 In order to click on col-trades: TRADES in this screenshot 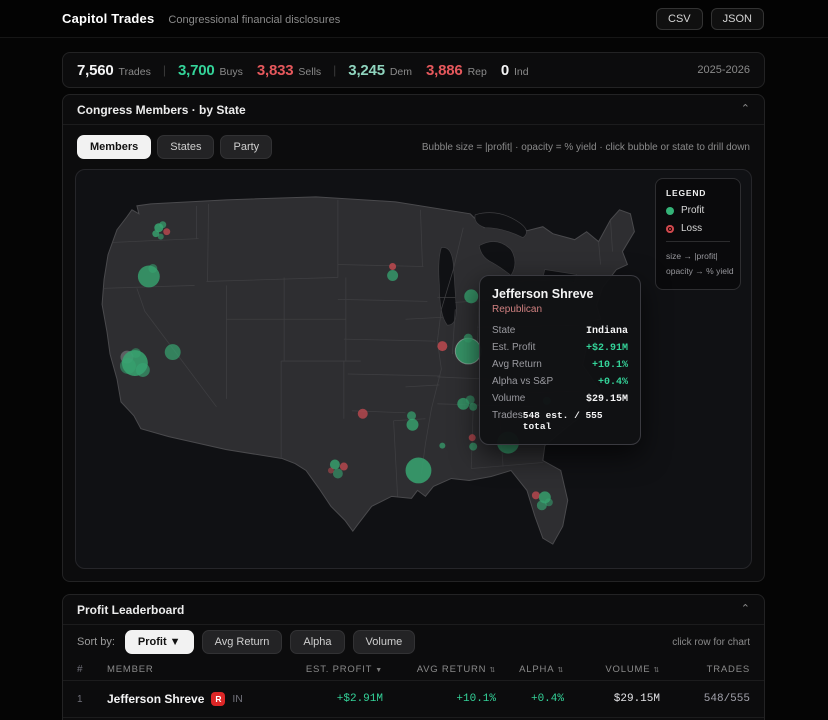, I will do `click(728, 669)`.